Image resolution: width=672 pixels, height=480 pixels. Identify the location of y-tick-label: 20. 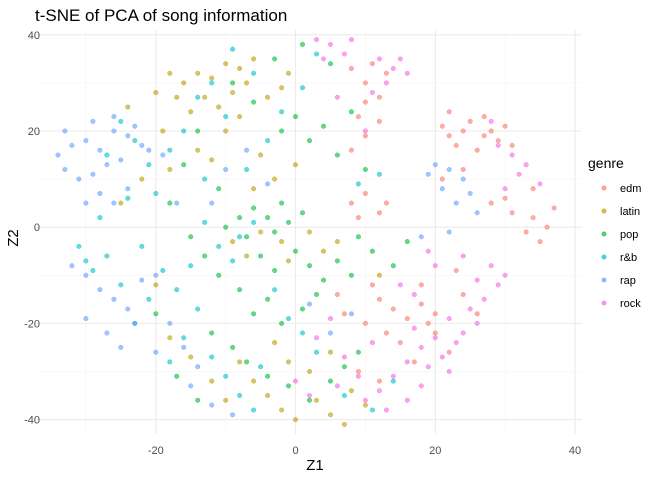
(34, 132).